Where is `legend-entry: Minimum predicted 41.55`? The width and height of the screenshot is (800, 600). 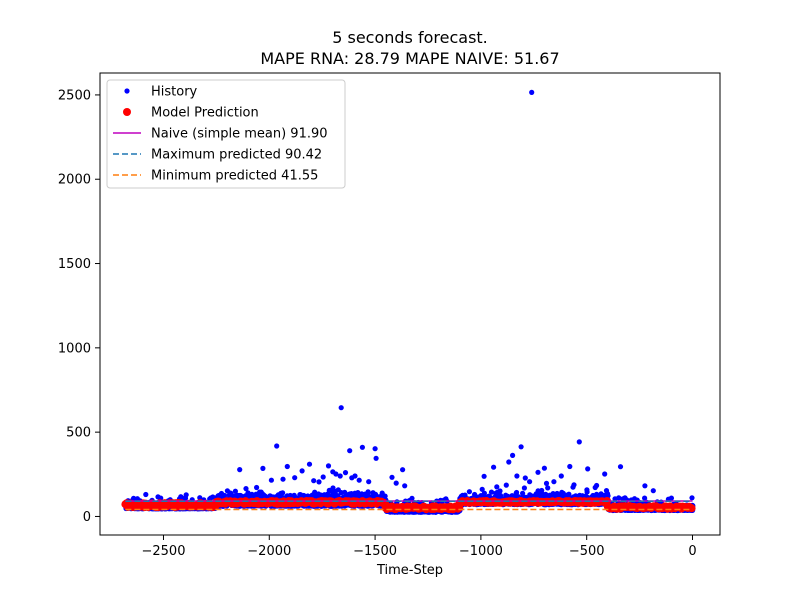
legend-entry: Minimum predicted 41.55 is located at coordinates (215, 176).